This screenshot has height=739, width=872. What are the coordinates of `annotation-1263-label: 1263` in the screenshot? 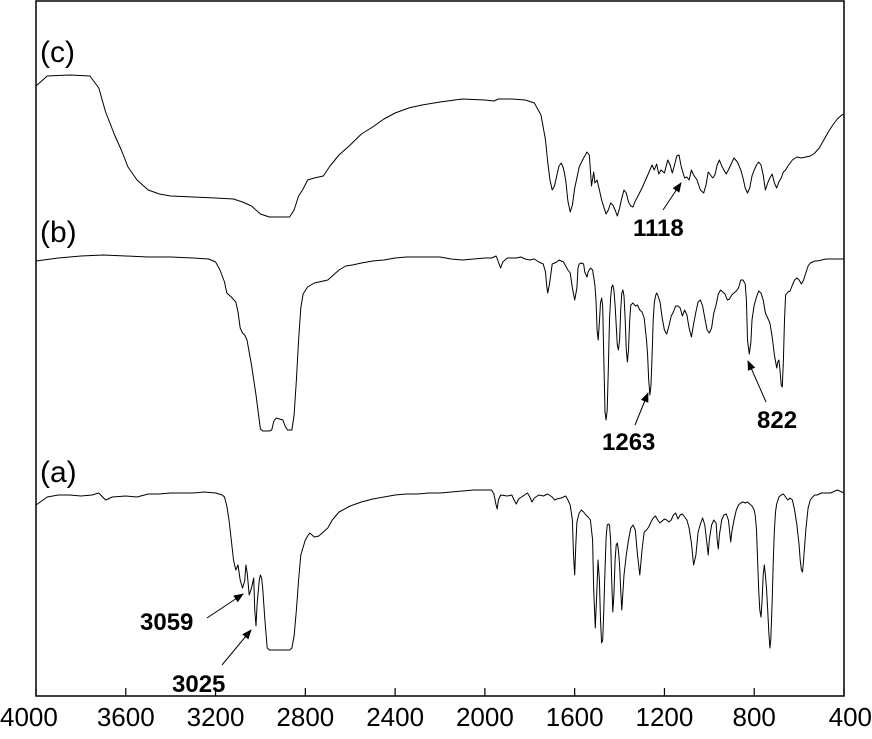 It's located at (628, 442).